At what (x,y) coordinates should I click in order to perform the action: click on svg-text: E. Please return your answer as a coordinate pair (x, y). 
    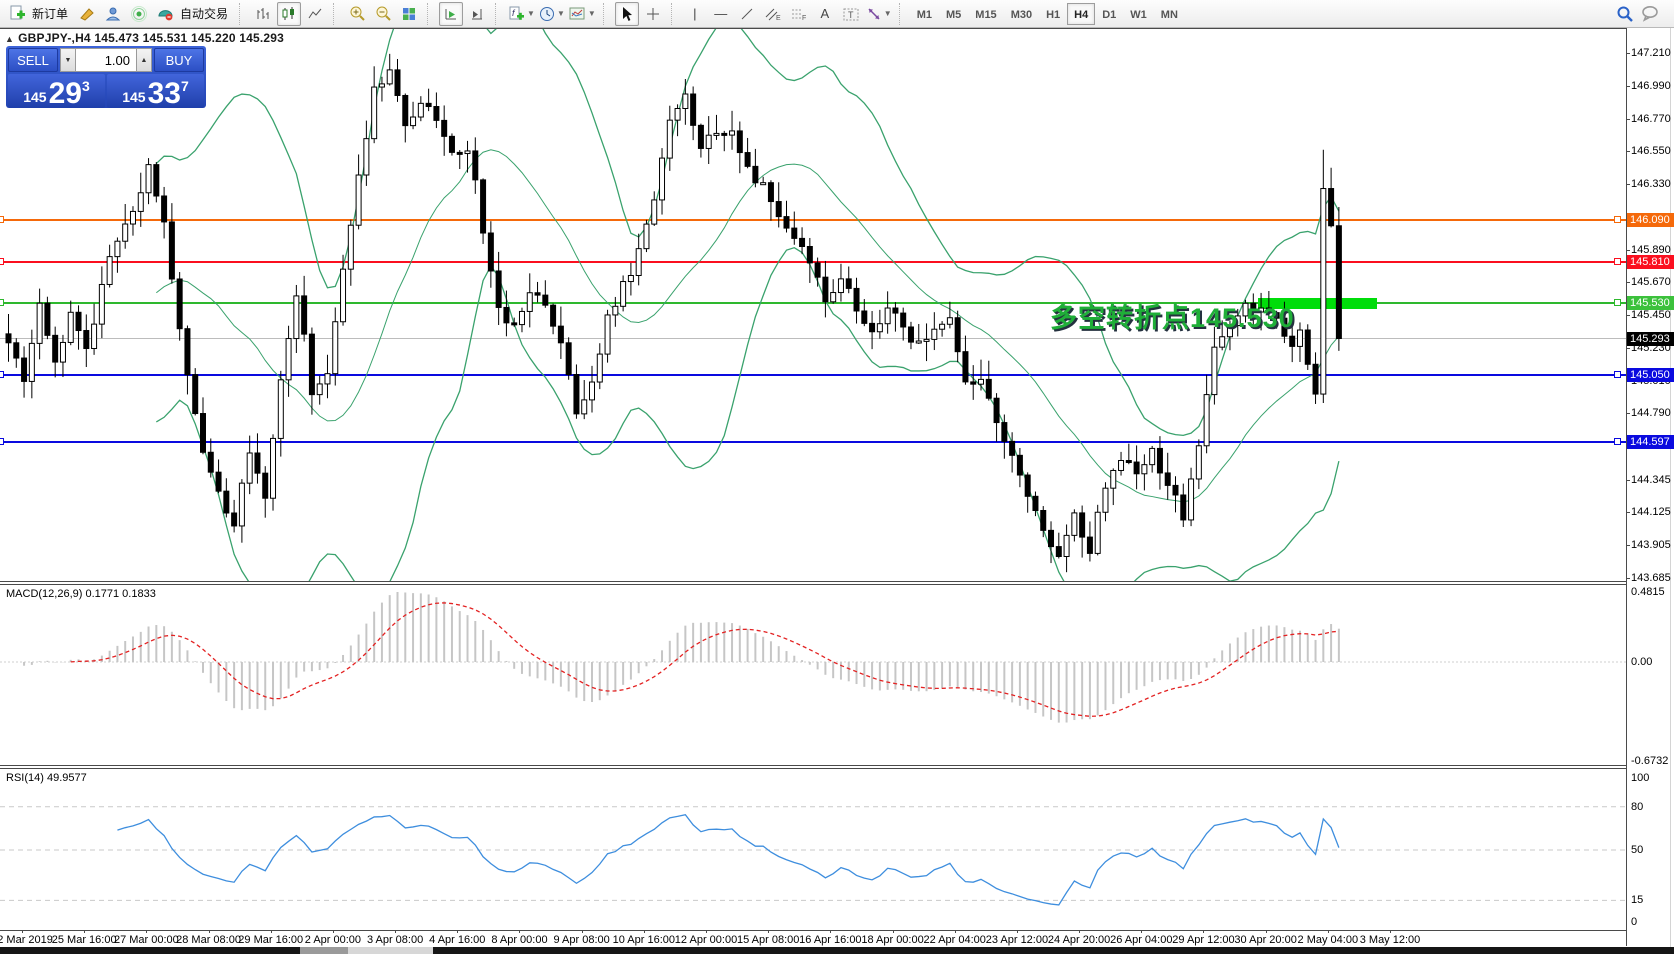
    Looking at the image, I should click on (778, 18).